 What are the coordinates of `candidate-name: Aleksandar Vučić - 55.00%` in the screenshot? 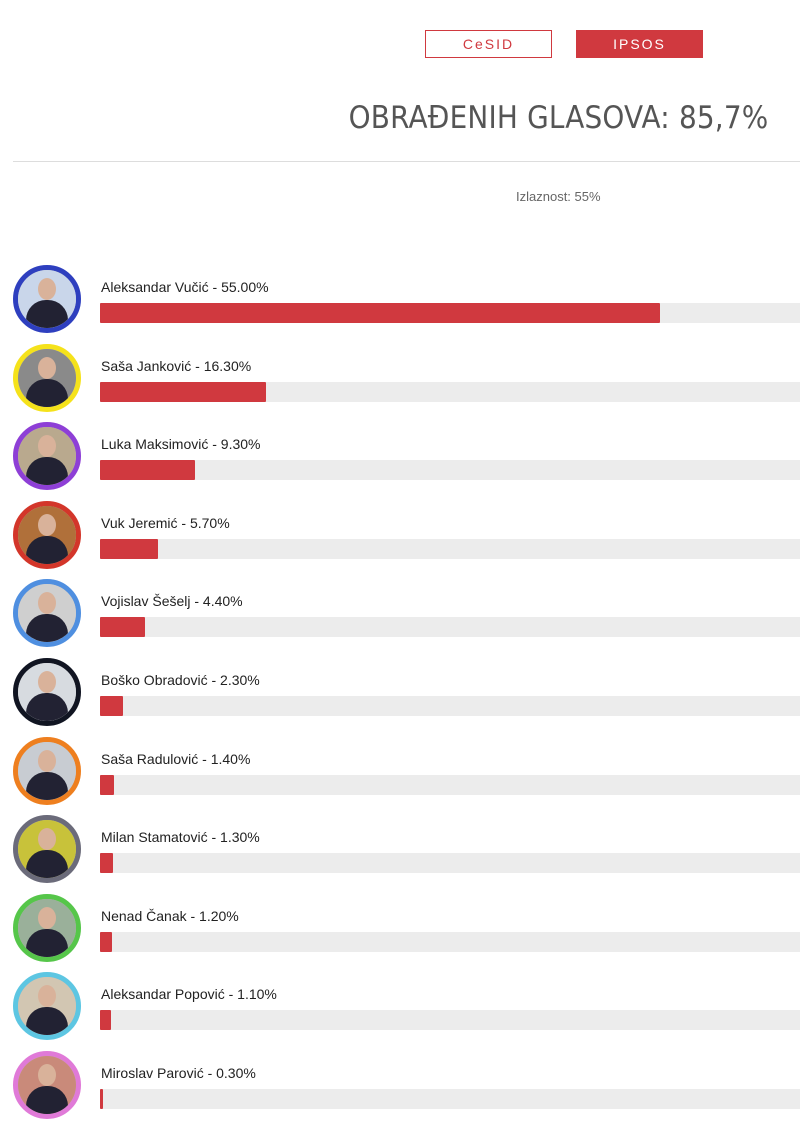 It's located at (185, 287).